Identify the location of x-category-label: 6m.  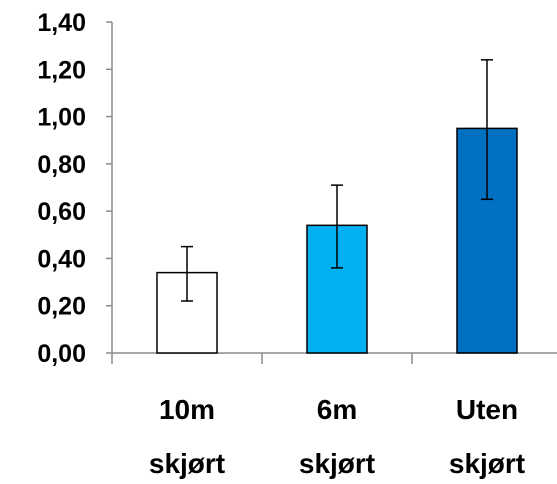
(337, 409).